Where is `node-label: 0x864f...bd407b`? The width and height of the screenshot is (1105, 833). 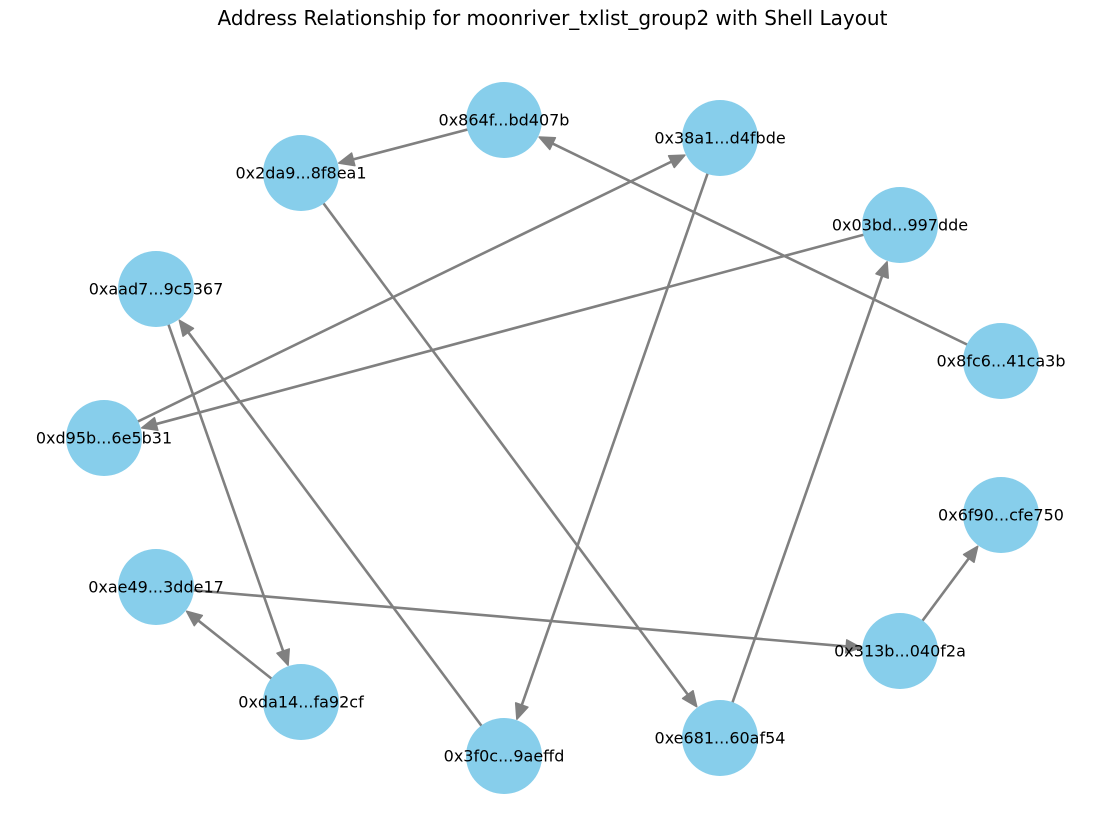 node-label: 0x864f...bd407b is located at coordinates (504, 120).